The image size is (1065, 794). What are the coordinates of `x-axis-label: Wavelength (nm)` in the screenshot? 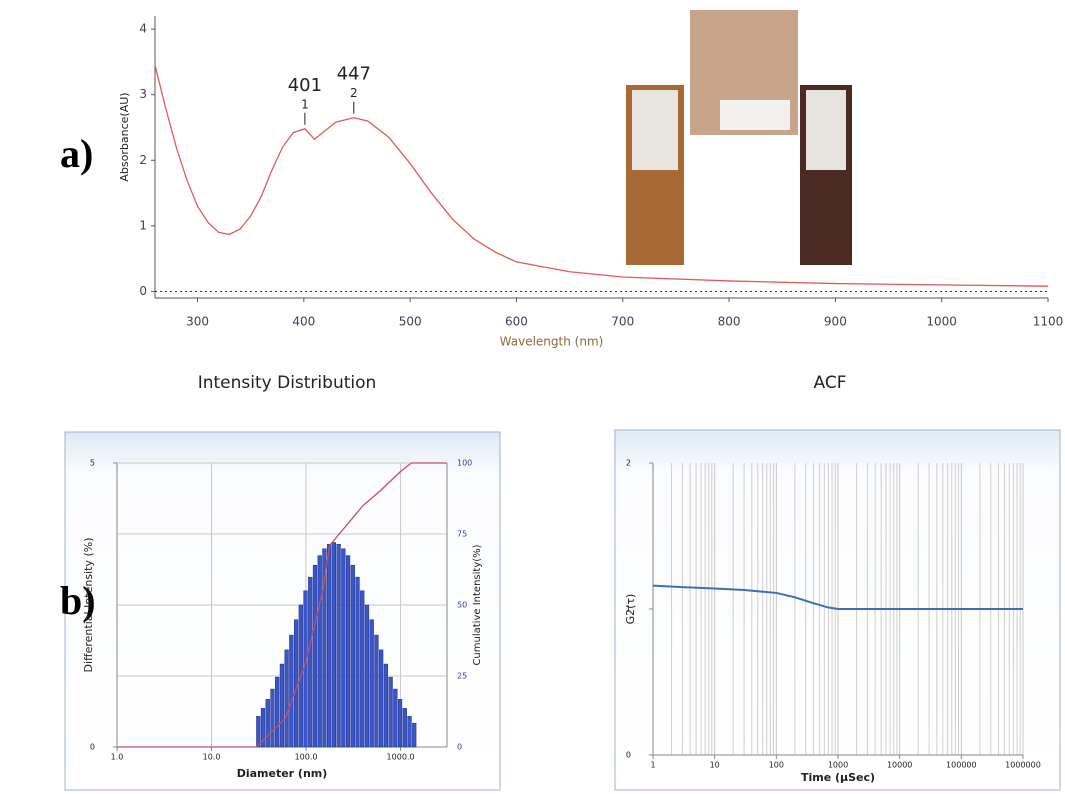 It's located at (552, 342).